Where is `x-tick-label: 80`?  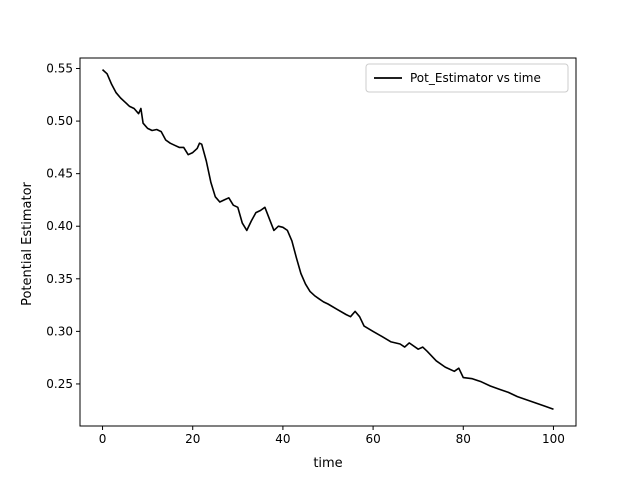
x-tick-label: 80 is located at coordinates (463, 439).